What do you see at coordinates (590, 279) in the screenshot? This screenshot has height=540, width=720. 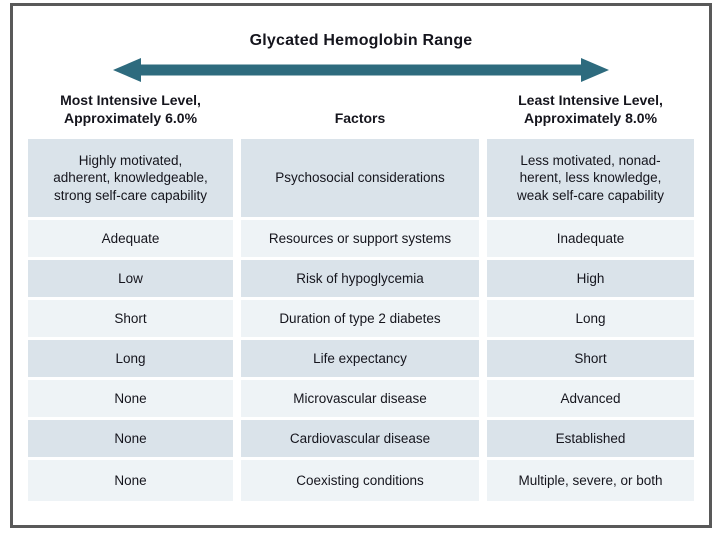 I see `cell-least-intensive: High` at bounding box center [590, 279].